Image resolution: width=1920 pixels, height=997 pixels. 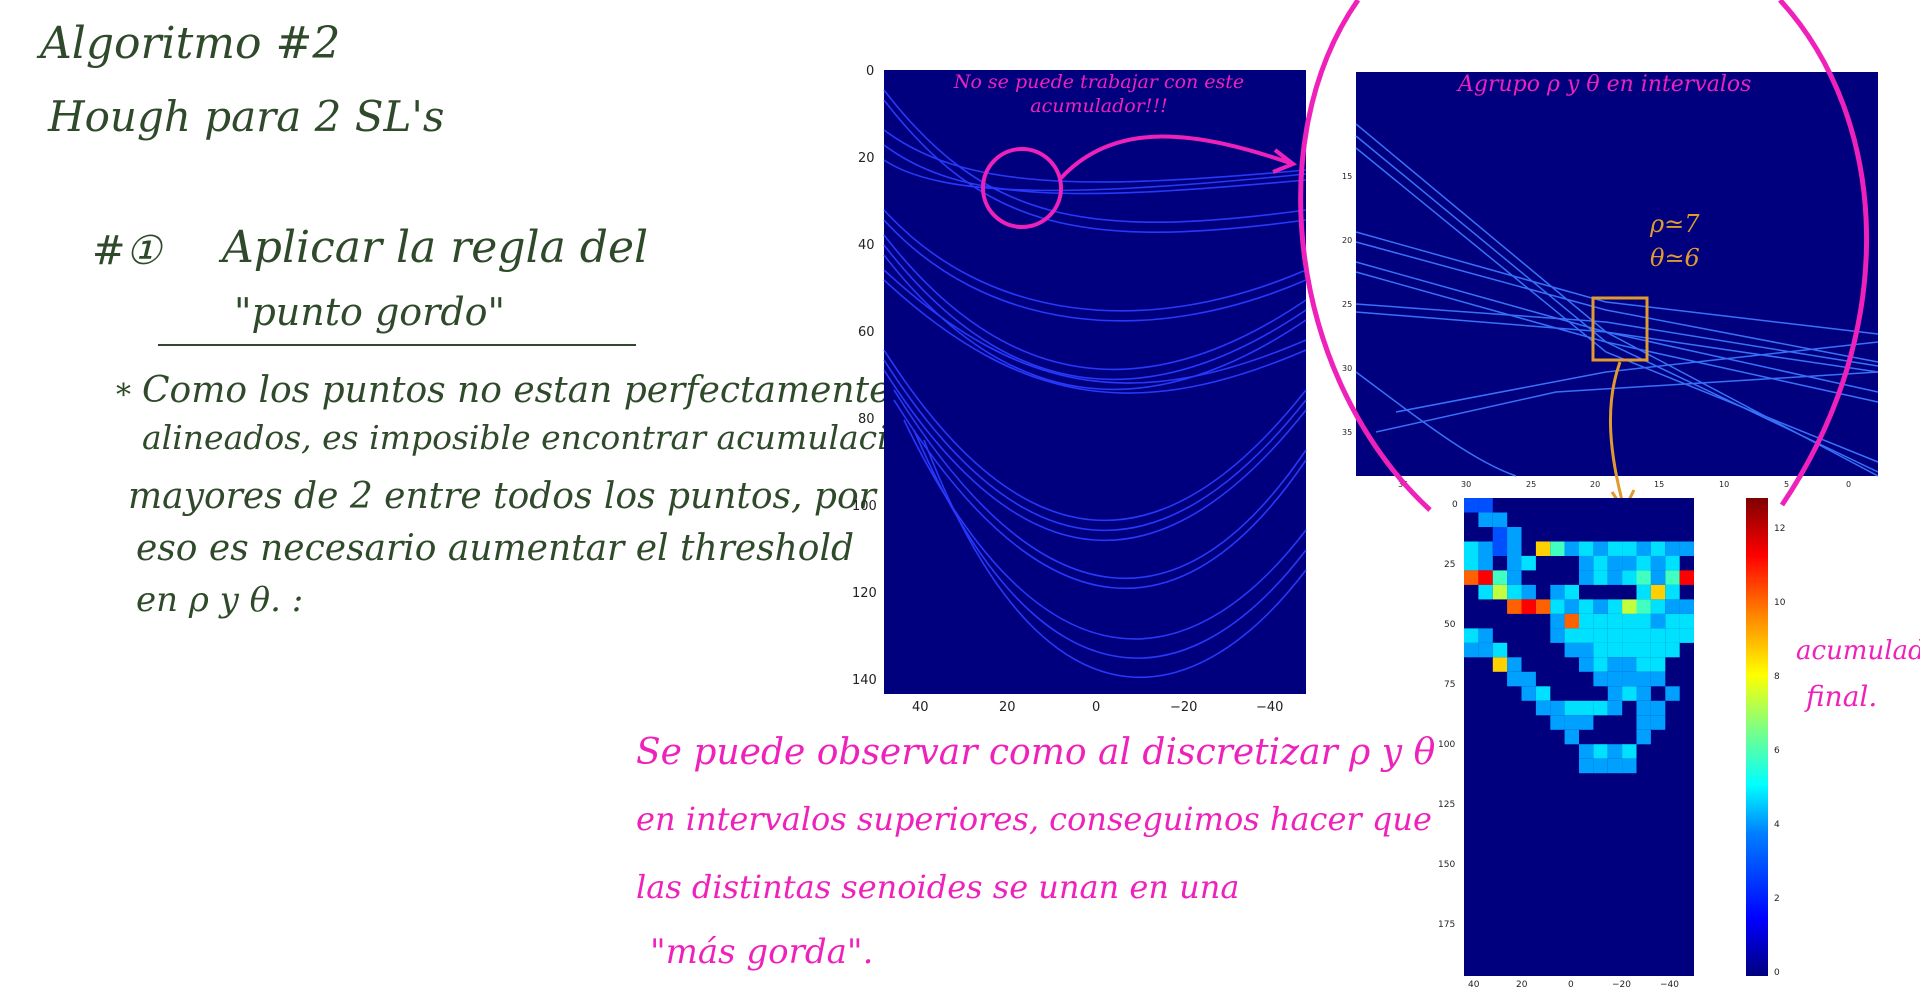 I want to click on bottom-note-line-4: "más gorda"., so click(x=762, y=952).